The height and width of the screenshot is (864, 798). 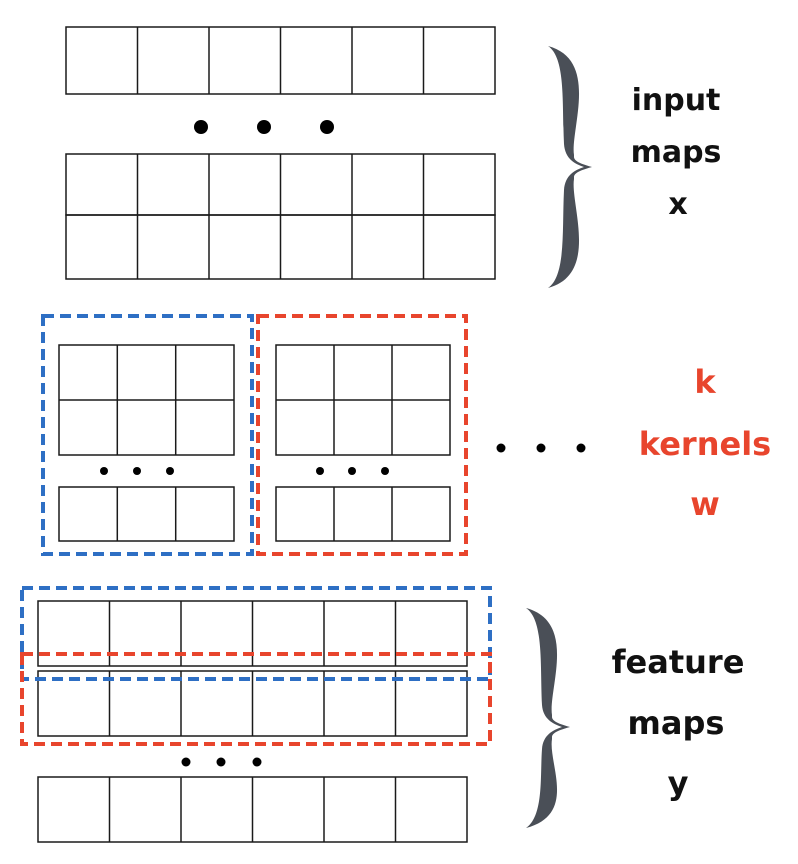 What do you see at coordinates (677, 204) in the screenshot?
I see `input-label-line3: x` at bounding box center [677, 204].